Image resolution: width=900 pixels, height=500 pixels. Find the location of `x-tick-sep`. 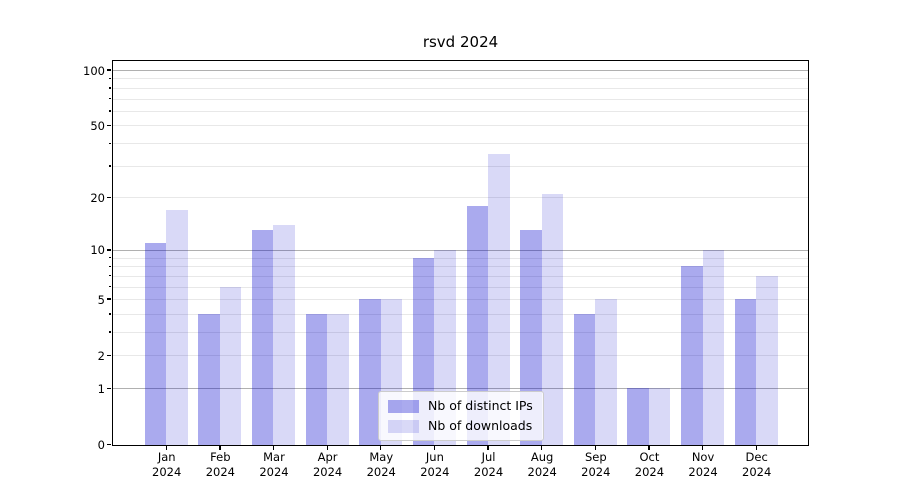

x-tick-sep is located at coordinates (595, 448).